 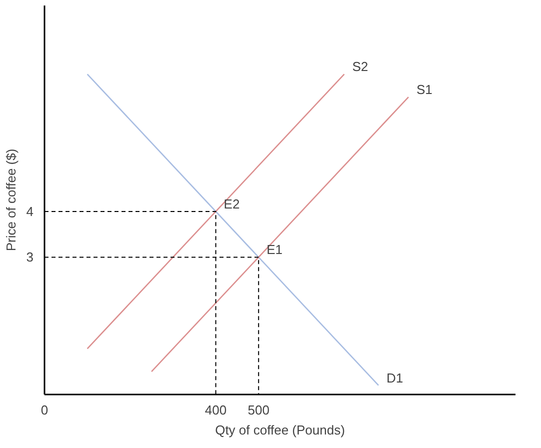 I want to click on annotation: E2, so click(x=232, y=204).